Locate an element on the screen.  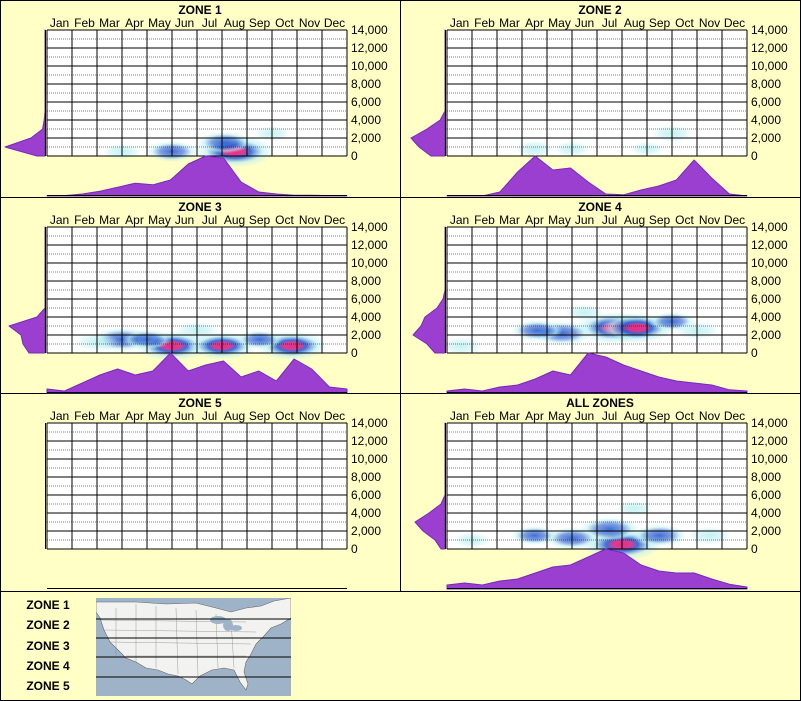
month-label-feb: Feb is located at coordinates (84, 220).